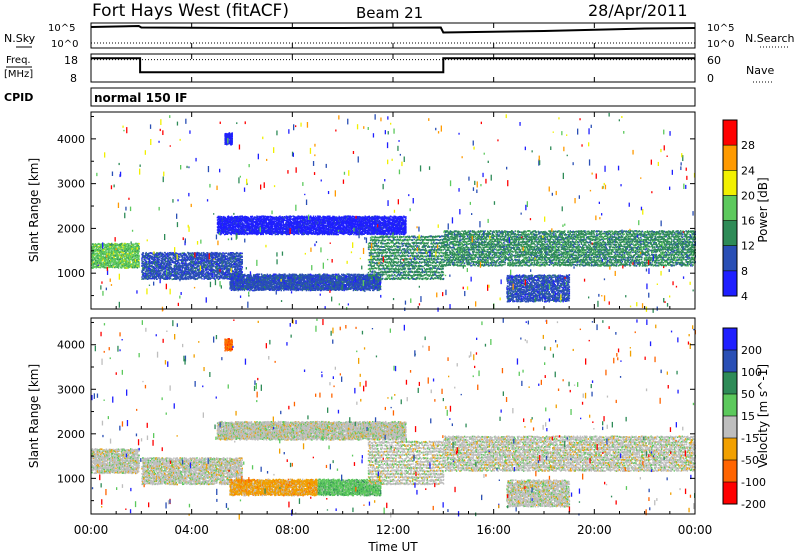 Image resolution: width=800 pixels, height=554 pixels. Describe the element at coordinates (720, 28) in the screenshot. I see `noise-right-tick-high: 10^5` at that location.